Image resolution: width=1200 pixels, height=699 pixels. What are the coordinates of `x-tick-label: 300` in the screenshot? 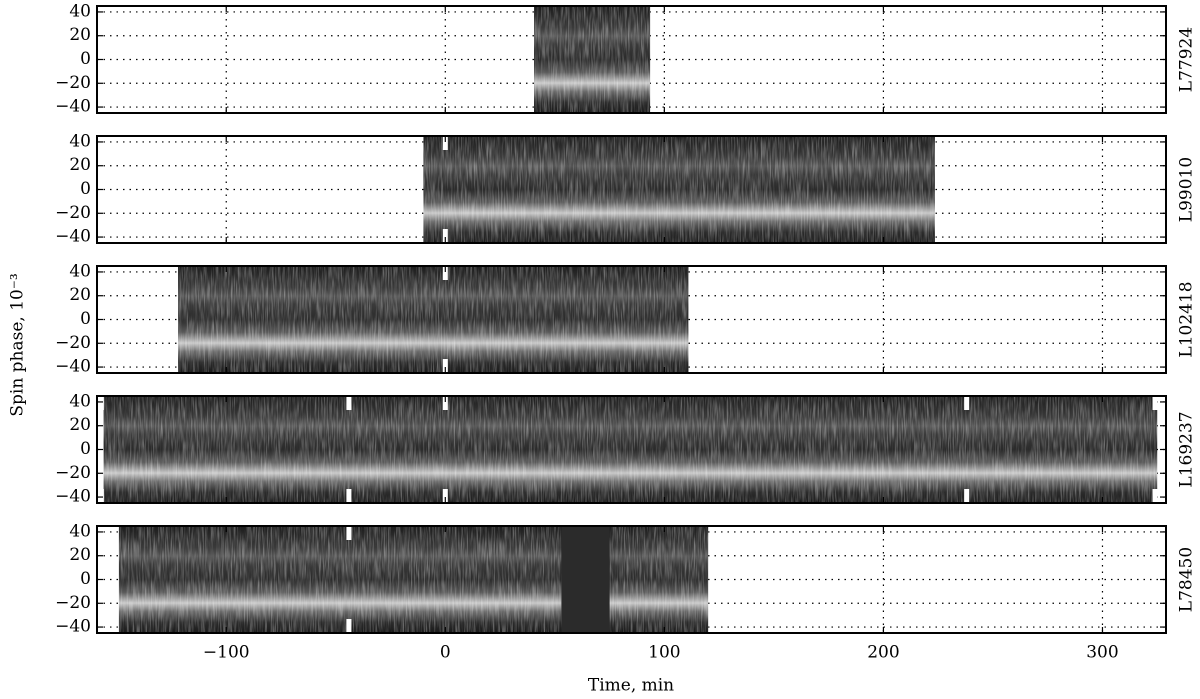 It's located at (1102, 653).